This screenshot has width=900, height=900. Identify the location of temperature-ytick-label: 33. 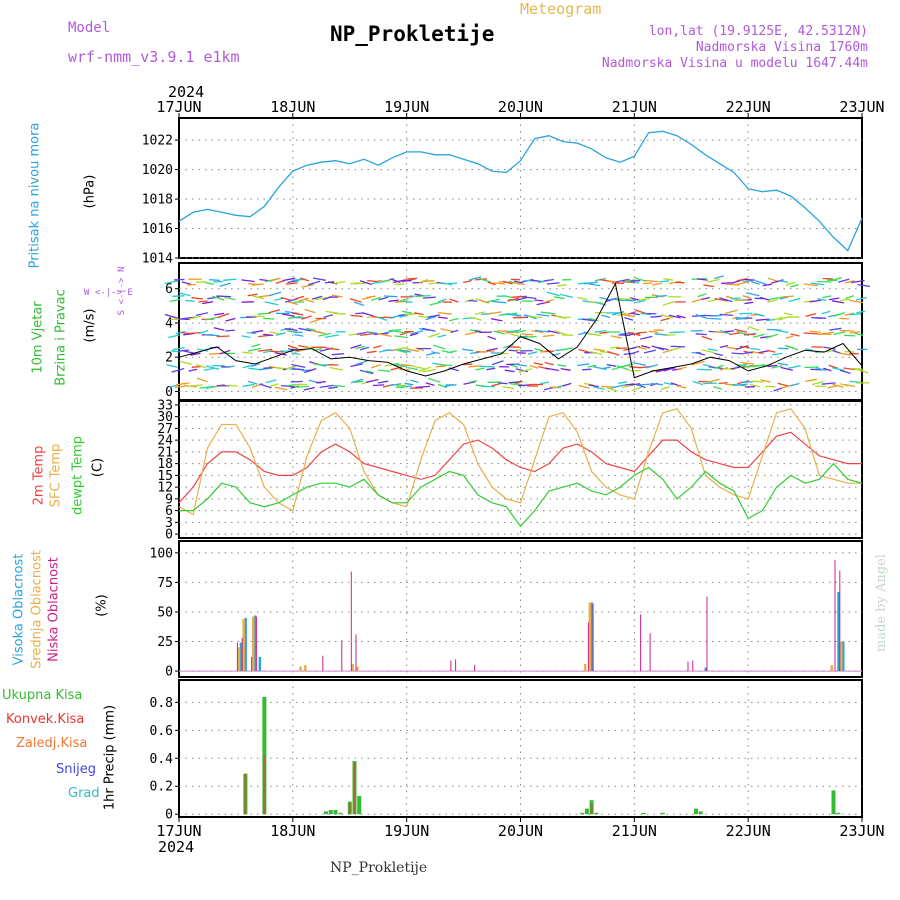
(165, 405).